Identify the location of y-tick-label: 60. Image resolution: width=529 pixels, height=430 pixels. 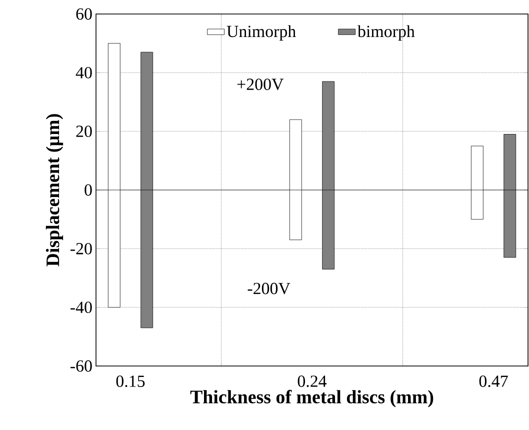
(84, 14).